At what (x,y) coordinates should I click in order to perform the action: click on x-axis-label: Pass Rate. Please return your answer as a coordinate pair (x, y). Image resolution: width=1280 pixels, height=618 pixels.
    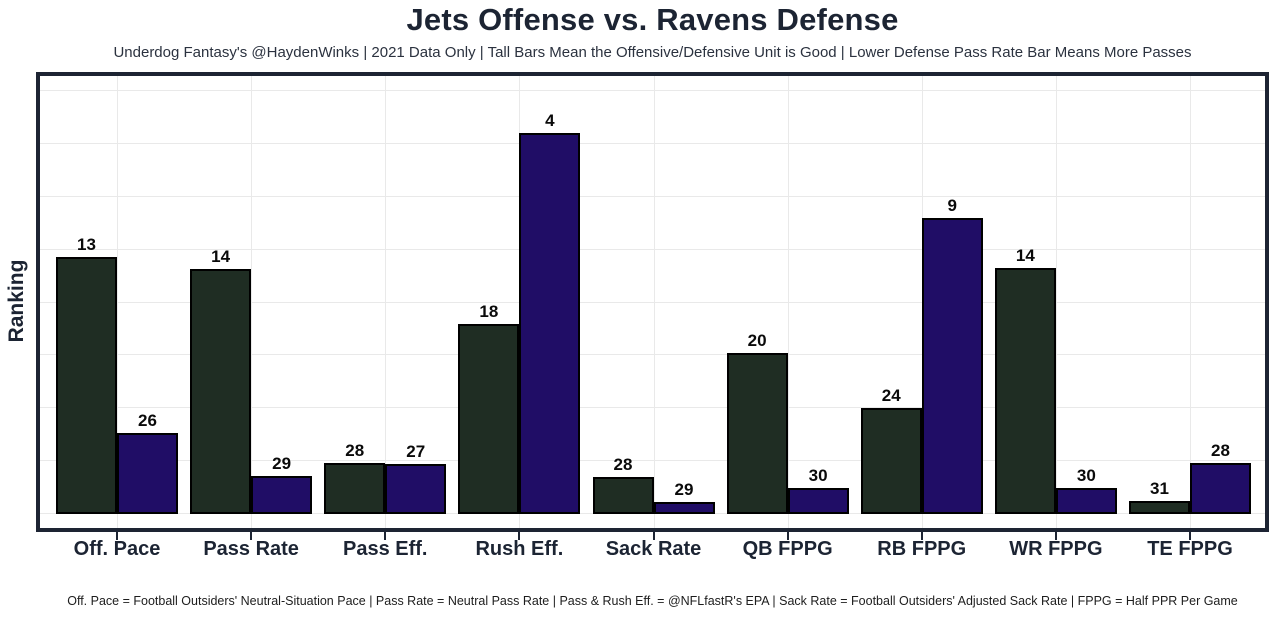
    Looking at the image, I should click on (251, 549).